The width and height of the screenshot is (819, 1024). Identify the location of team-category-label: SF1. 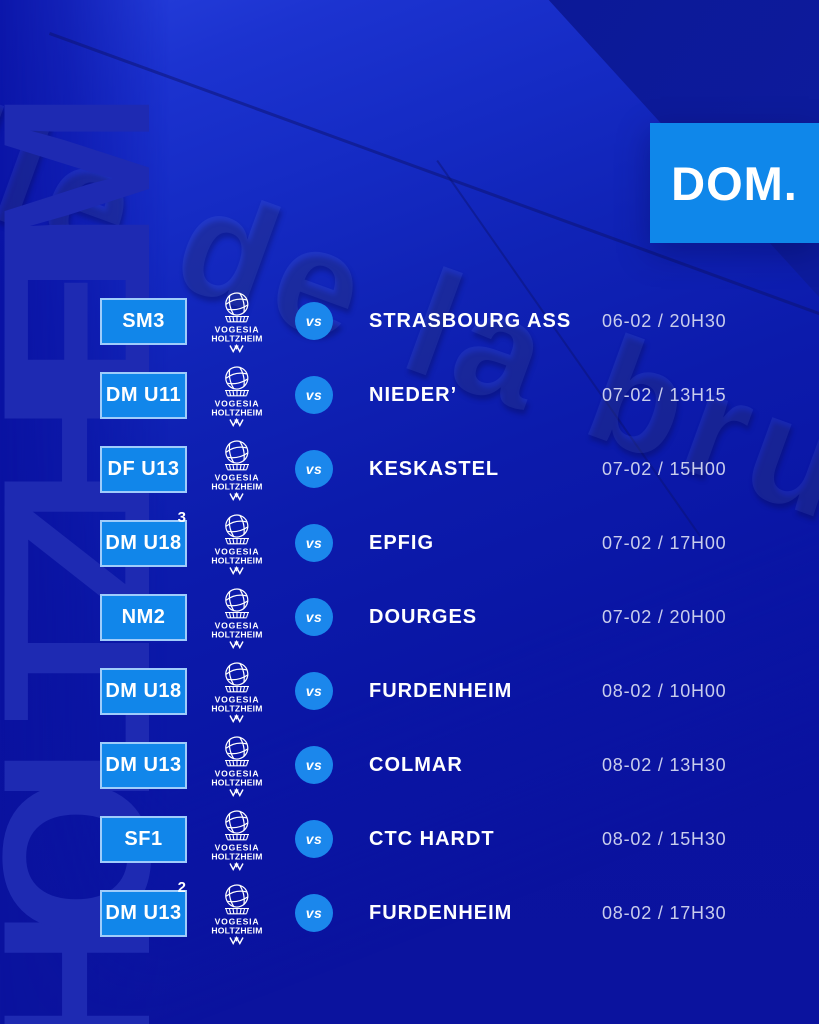
(143, 839).